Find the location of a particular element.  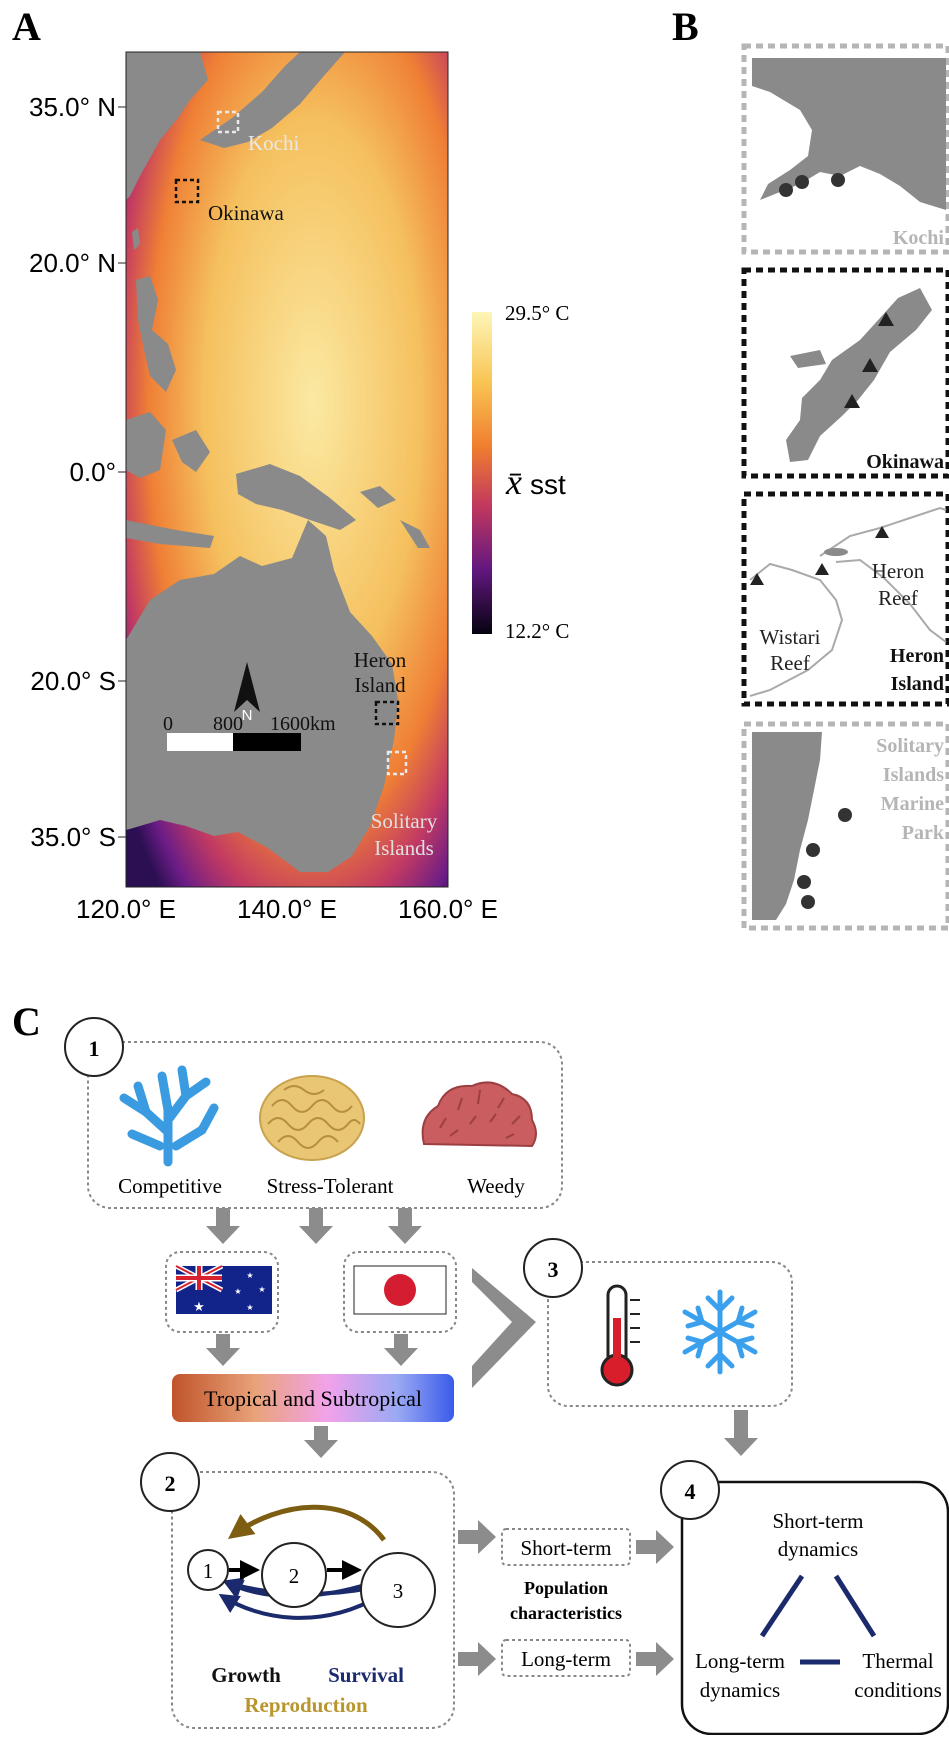

okinawa-inset-label: Okinawa is located at coordinates (905, 462).